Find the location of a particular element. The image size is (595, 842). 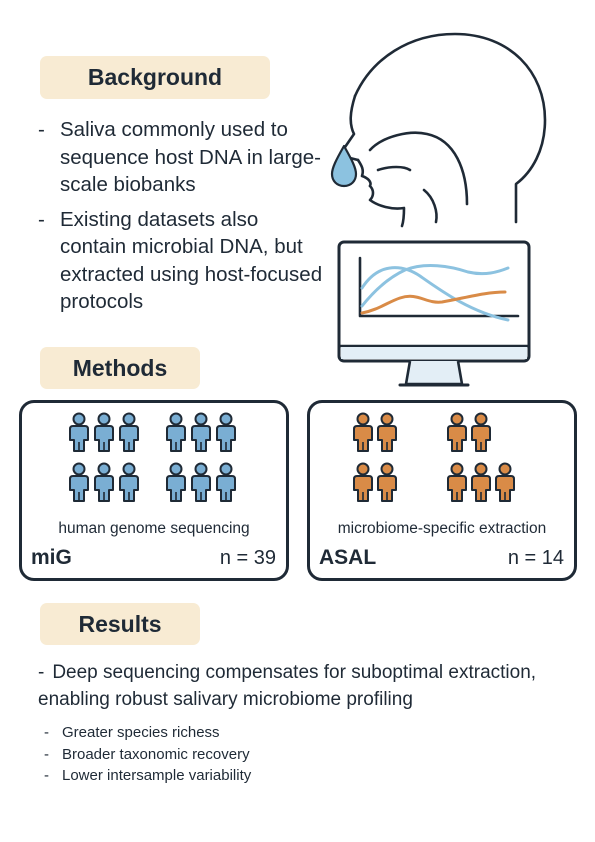

cohort-asal-name: ASAL is located at coordinates (348, 557).